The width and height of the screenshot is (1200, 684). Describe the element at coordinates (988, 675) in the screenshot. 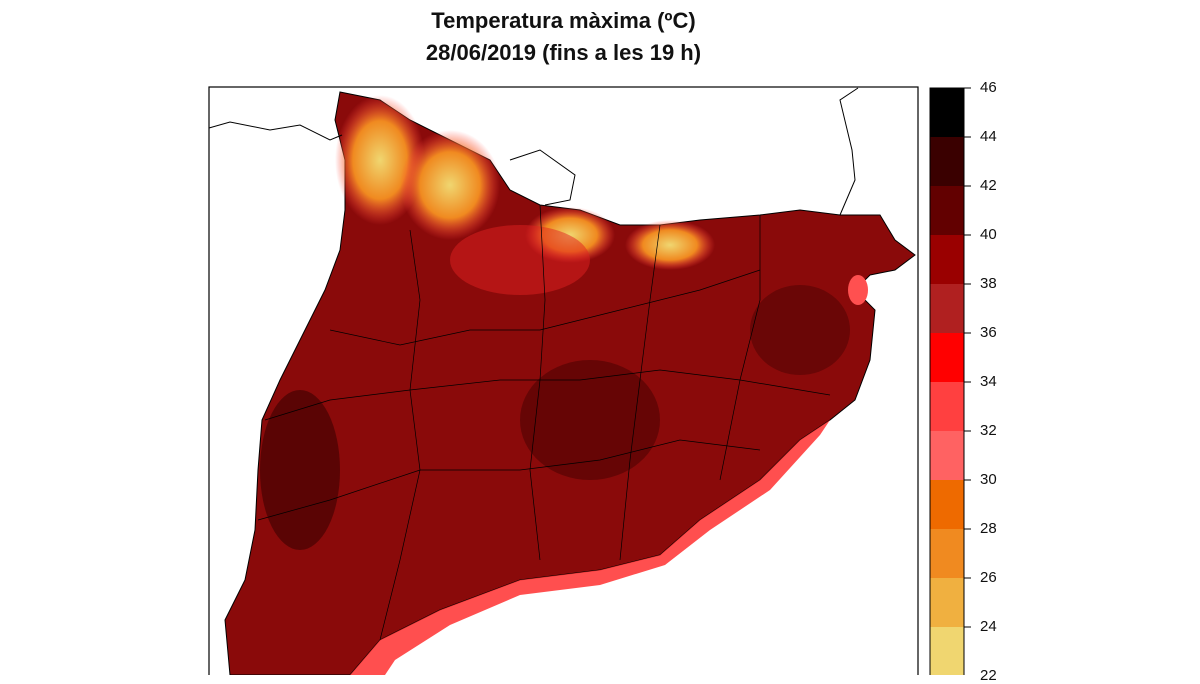

I see `legend-tick-label: 22` at that location.